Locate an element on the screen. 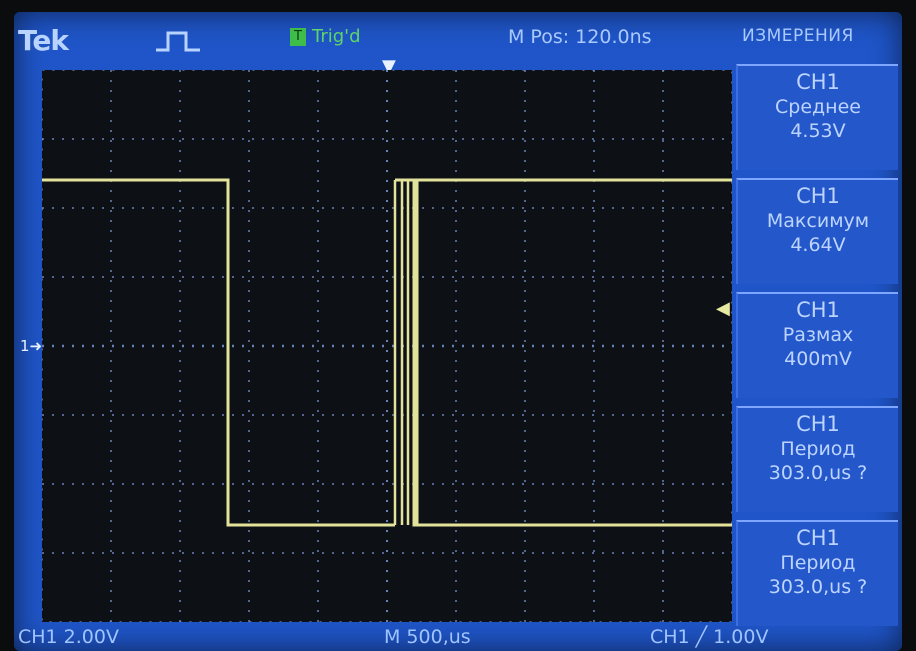 This screenshot has width=916, height=651. measurement-button-5: CH1 Период 303.0,us ? is located at coordinates (817, 573).